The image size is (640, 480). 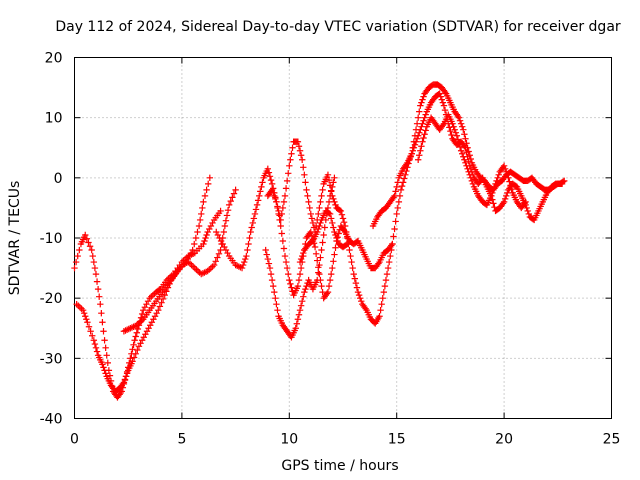 What do you see at coordinates (58, 179) in the screenshot?
I see `y-tick-label: 0` at bounding box center [58, 179].